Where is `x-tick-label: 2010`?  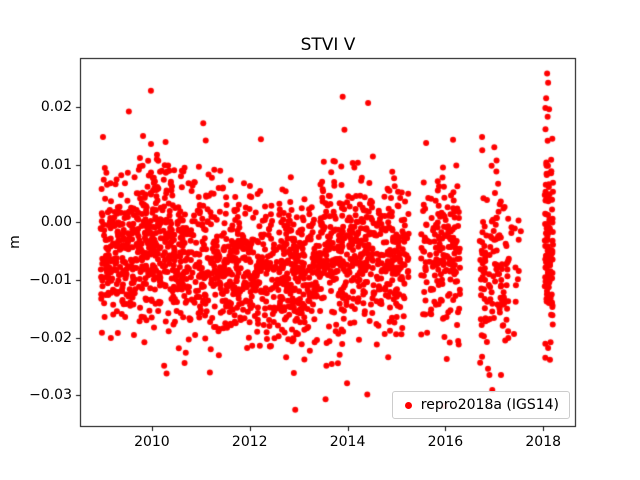 x-tick-label: 2010 is located at coordinates (152, 442).